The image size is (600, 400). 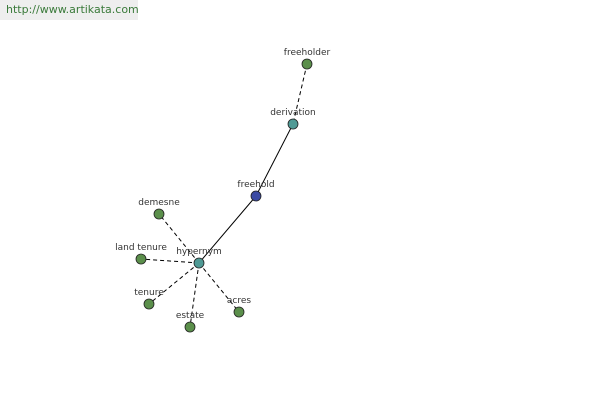 I want to click on node-label: estate, so click(x=190, y=316).